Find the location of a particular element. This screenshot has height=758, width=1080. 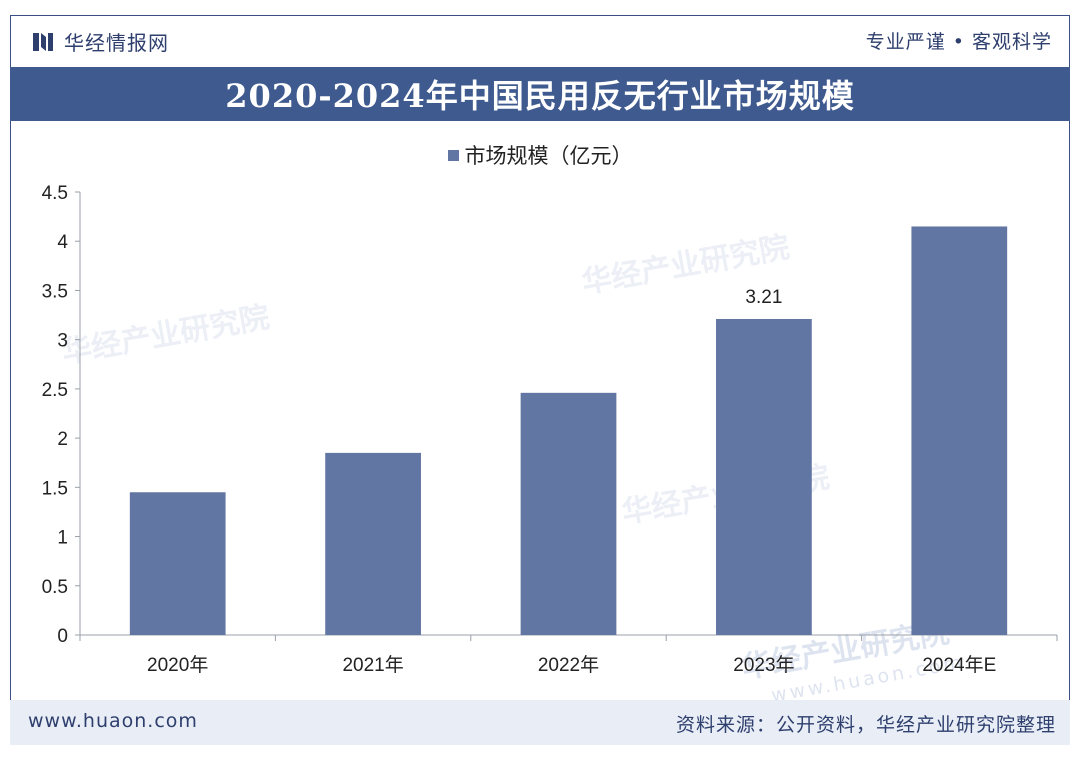

y-tick-label: 4.5 is located at coordinates (55, 193).